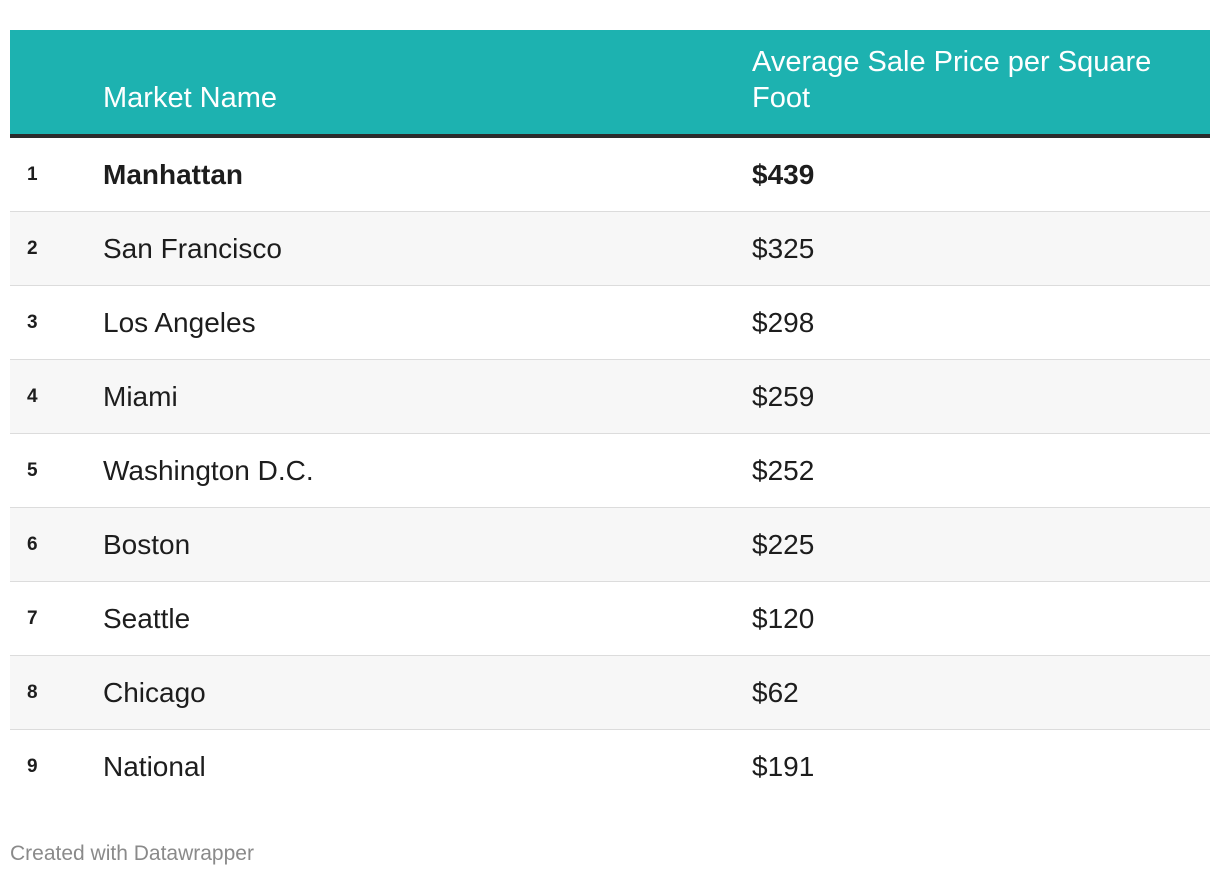 The height and width of the screenshot is (878, 1220). I want to click on column-header-market-name: Market Name, so click(190, 98).